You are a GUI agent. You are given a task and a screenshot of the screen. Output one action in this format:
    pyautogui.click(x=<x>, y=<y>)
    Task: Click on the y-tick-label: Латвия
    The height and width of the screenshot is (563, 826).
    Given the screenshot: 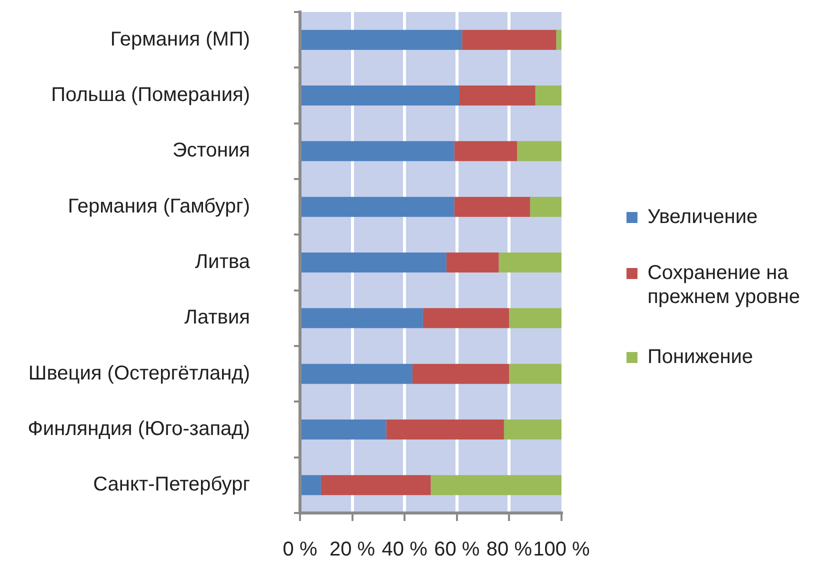 What is the action you would take?
    pyautogui.click(x=217, y=317)
    